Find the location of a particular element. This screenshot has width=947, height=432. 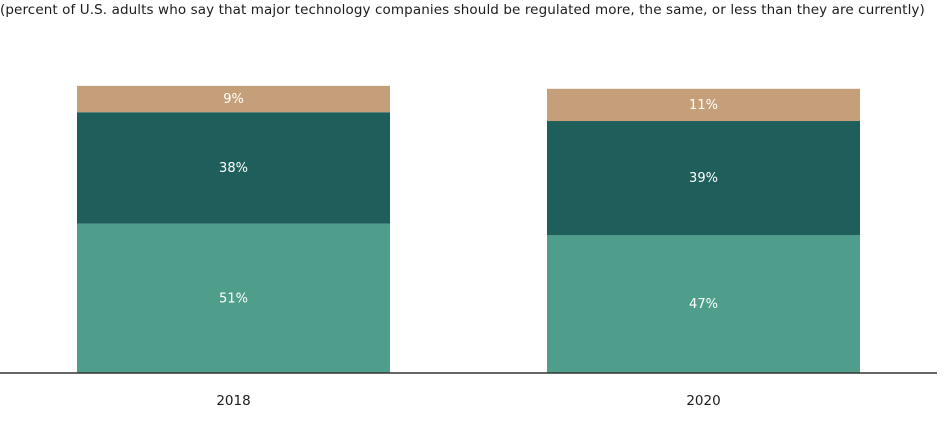

data-label-2020-s3: 11% is located at coordinates (703, 105).